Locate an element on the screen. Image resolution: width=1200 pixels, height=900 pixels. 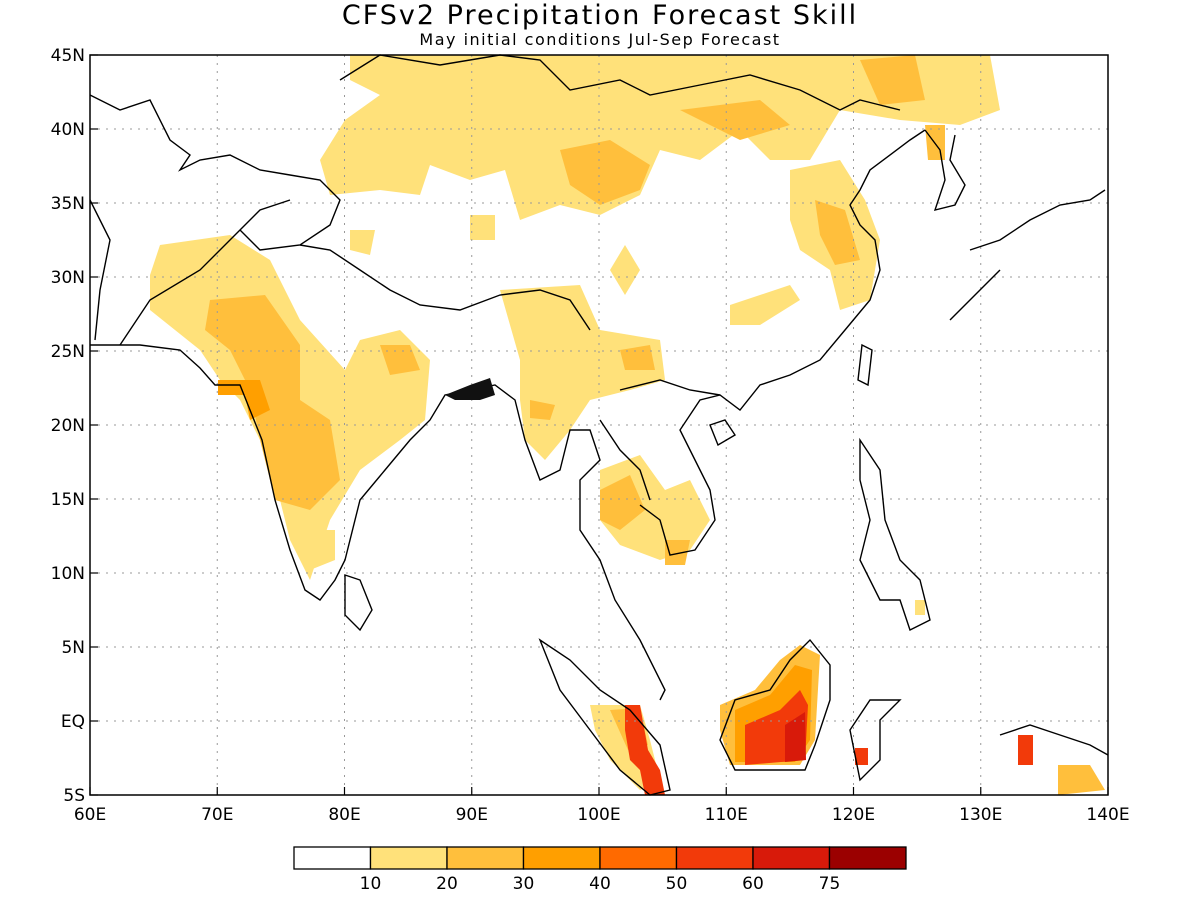
tick-label-lat: 5N is located at coordinates (73, 648).